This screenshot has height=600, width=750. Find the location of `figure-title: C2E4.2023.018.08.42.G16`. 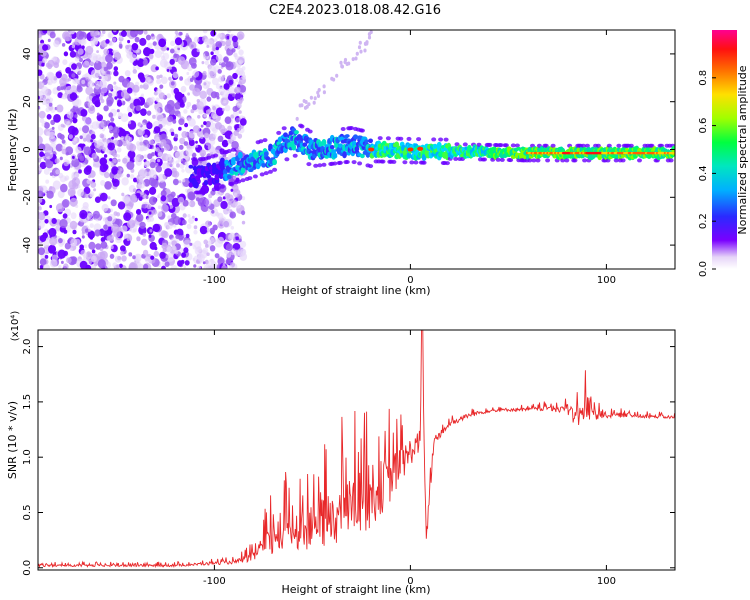

figure-title: C2E4.2023.018.08.42.G16 is located at coordinates (355, 10).